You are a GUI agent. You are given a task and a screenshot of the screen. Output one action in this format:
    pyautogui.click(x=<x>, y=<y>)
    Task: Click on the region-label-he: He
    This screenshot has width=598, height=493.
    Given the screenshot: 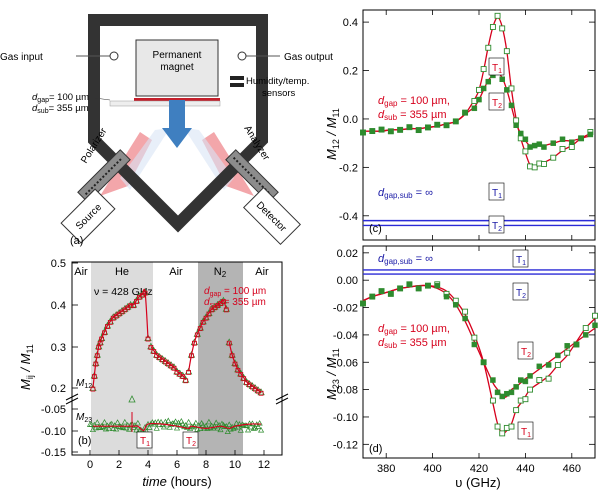 What is the action you would take?
    pyautogui.click(x=122, y=272)
    